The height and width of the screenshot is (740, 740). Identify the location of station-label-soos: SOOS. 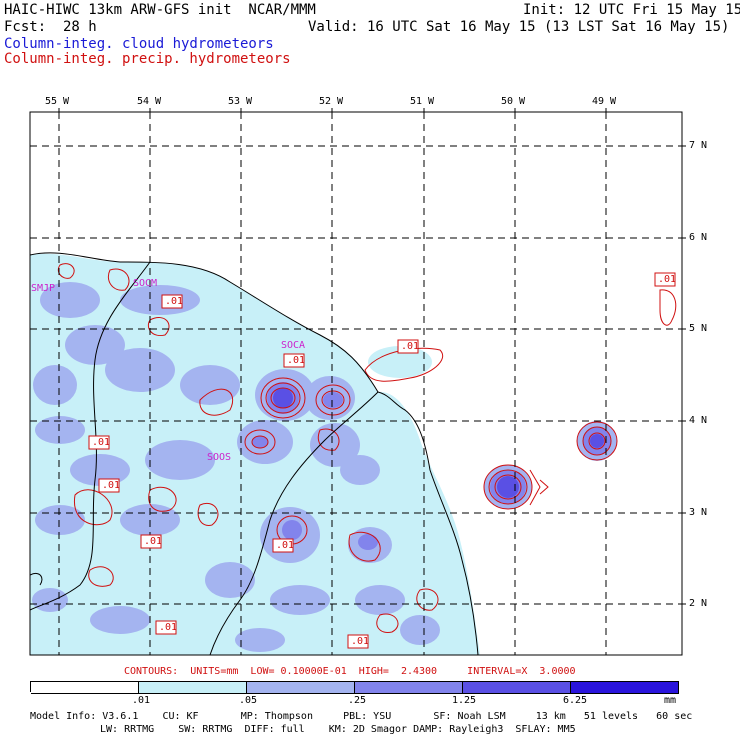
(219, 457).